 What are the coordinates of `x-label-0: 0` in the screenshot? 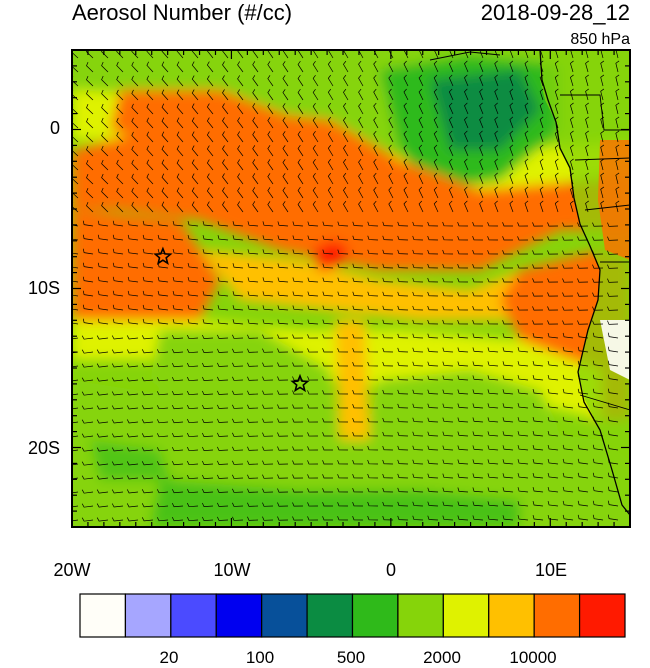 It's located at (390, 570).